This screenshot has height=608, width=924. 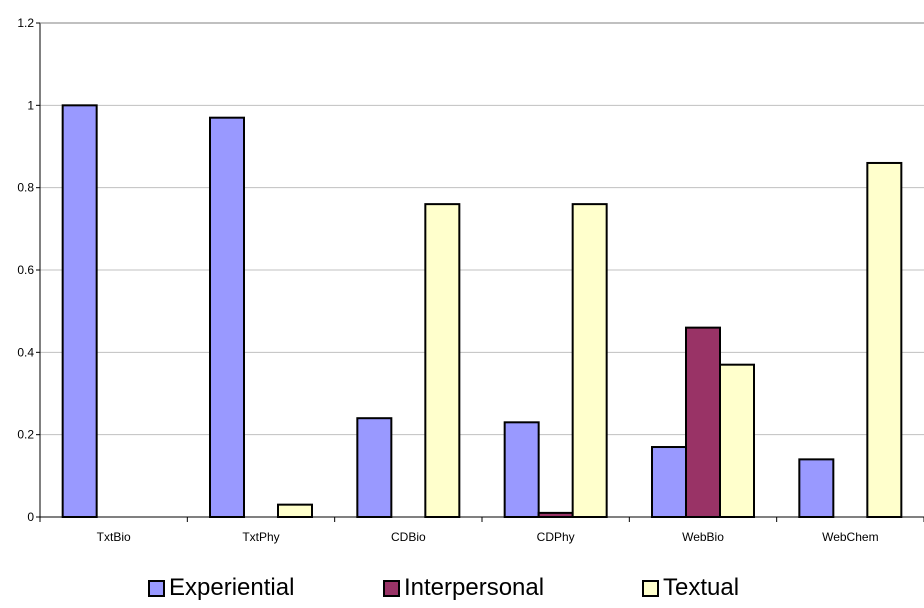 I want to click on bar-textual-webbio, so click(x=737, y=440).